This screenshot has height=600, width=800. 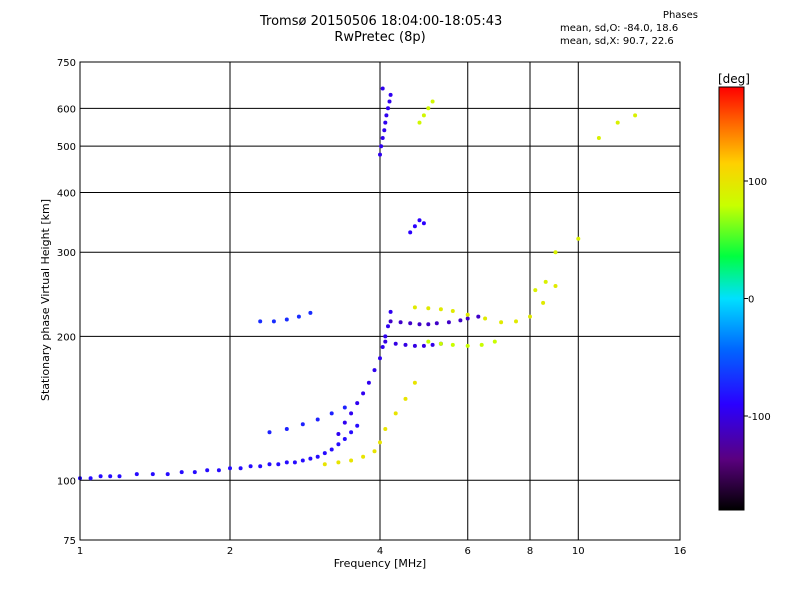 I want to click on x-tick-label: 16, so click(x=680, y=551).